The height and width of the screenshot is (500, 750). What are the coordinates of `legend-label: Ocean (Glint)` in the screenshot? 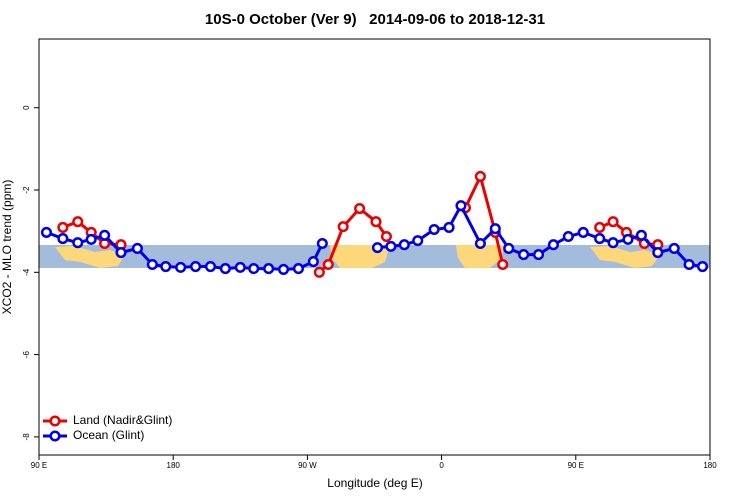 It's located at (108, 435).